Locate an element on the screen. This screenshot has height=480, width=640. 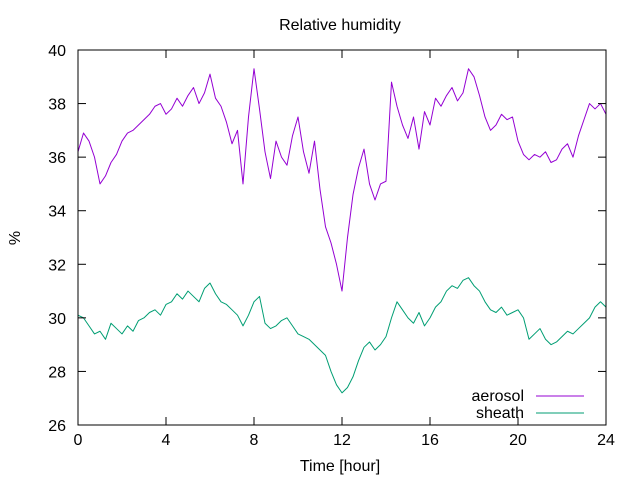
y-tick-label: 30 is located at coordinates (57, 319).